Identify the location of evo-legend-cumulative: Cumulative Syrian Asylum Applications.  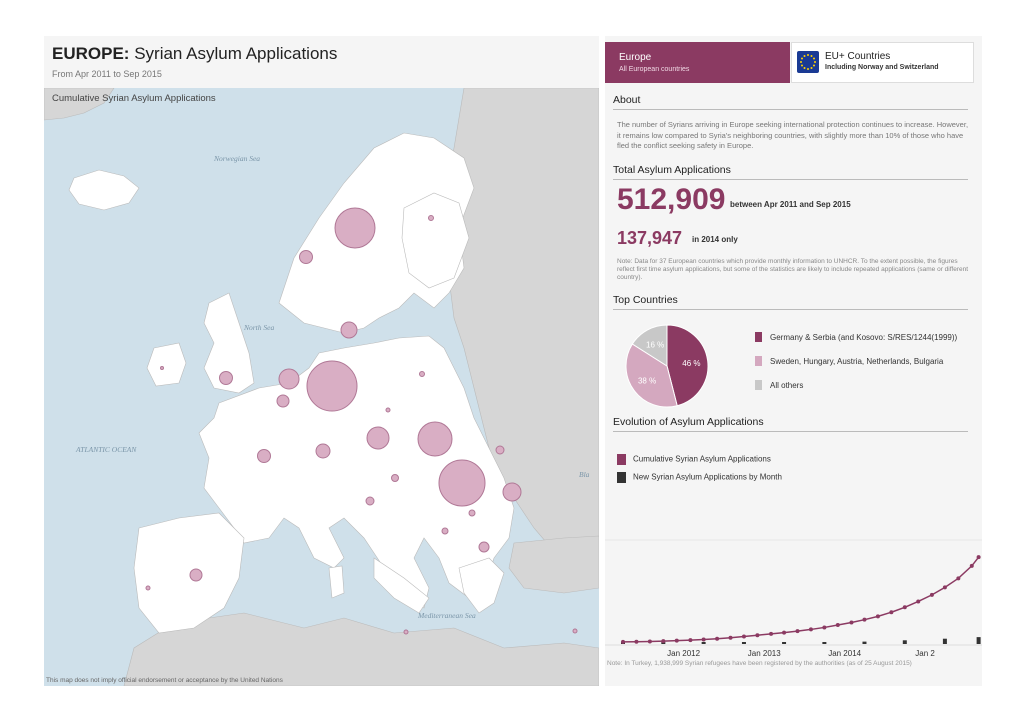
(694, 459).